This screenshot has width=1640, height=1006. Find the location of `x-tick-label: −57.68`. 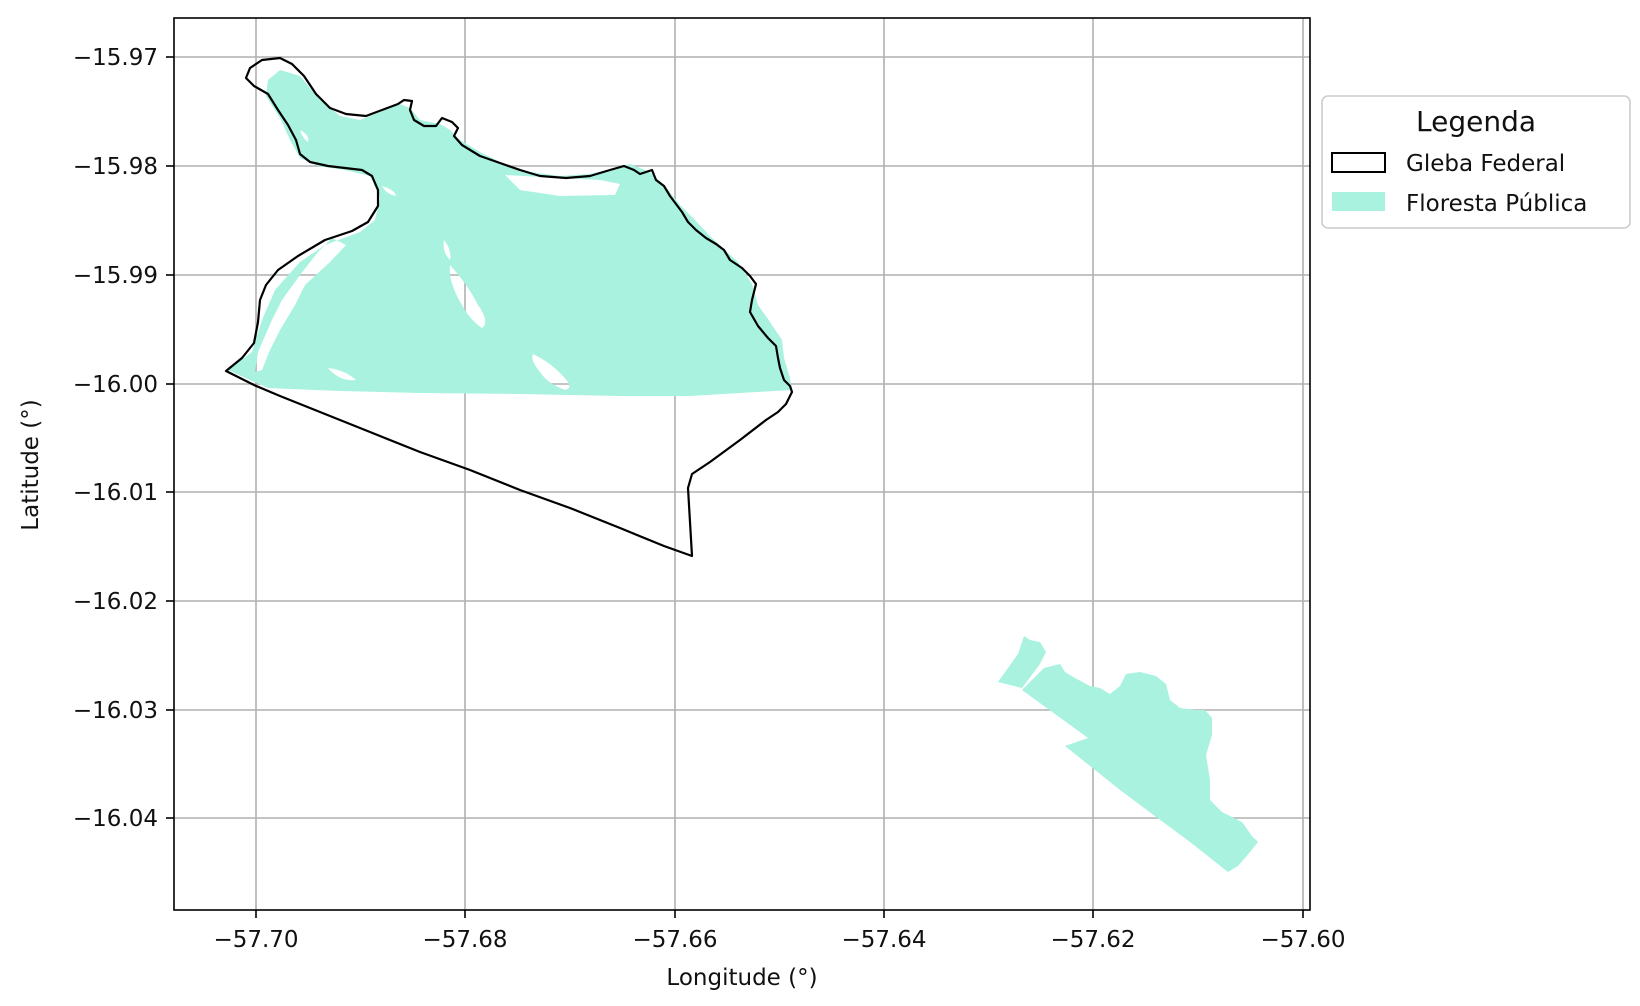

x-tick-label: −57.68 is located at coordinates (464, 940).